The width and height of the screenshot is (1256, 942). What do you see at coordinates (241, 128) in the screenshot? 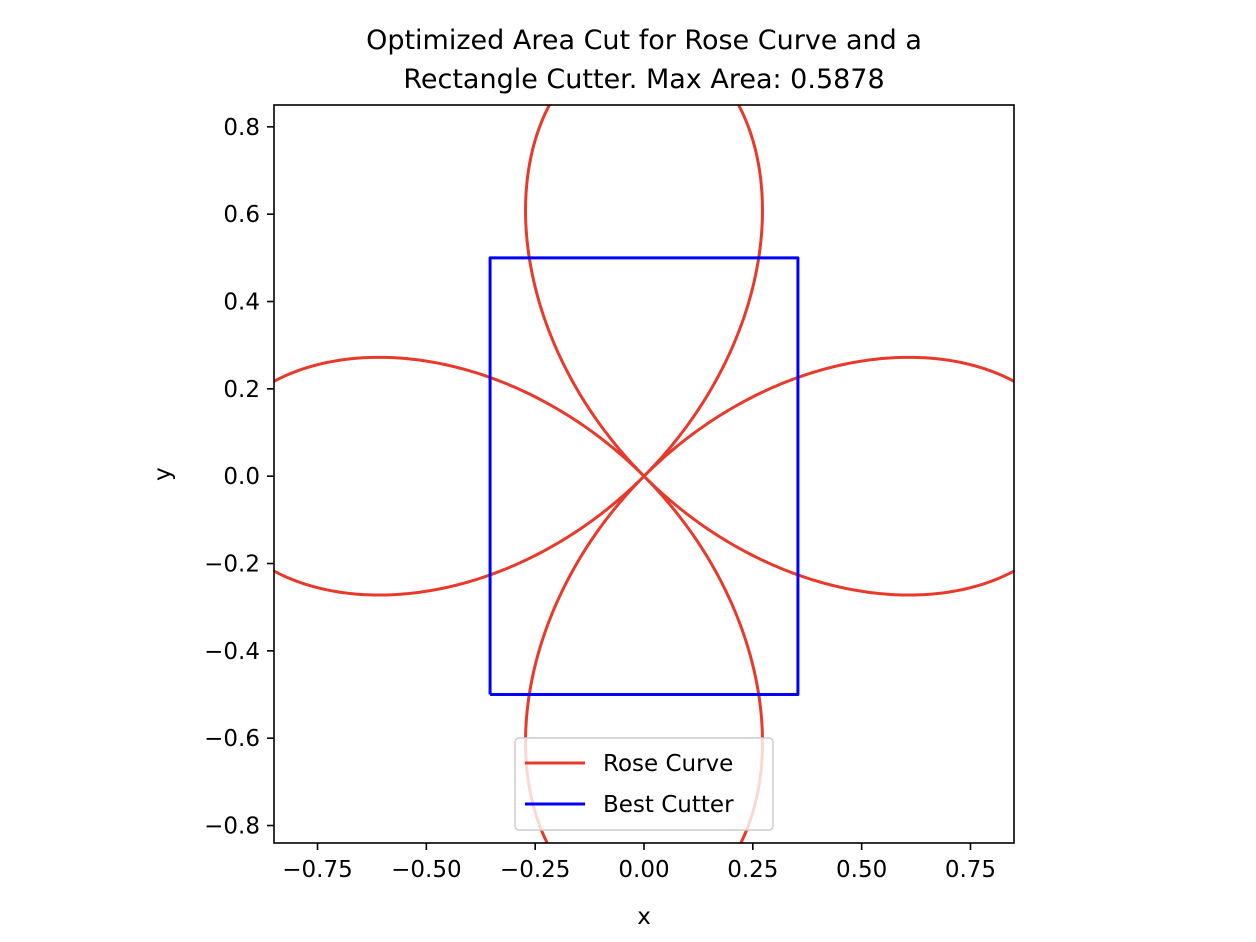
I see `y-tick-label: 0.8` at bounding box center [241, 128].